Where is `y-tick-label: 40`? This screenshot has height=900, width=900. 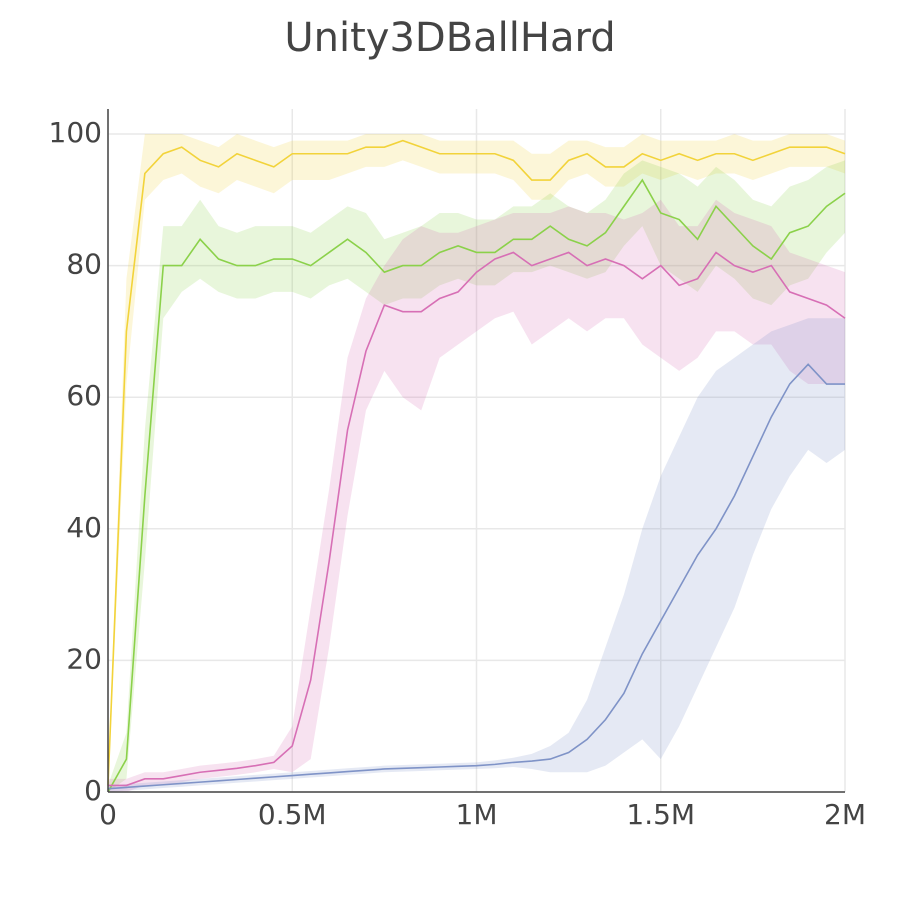 y-tick-label: 40 is located at coordinates (84, 527).